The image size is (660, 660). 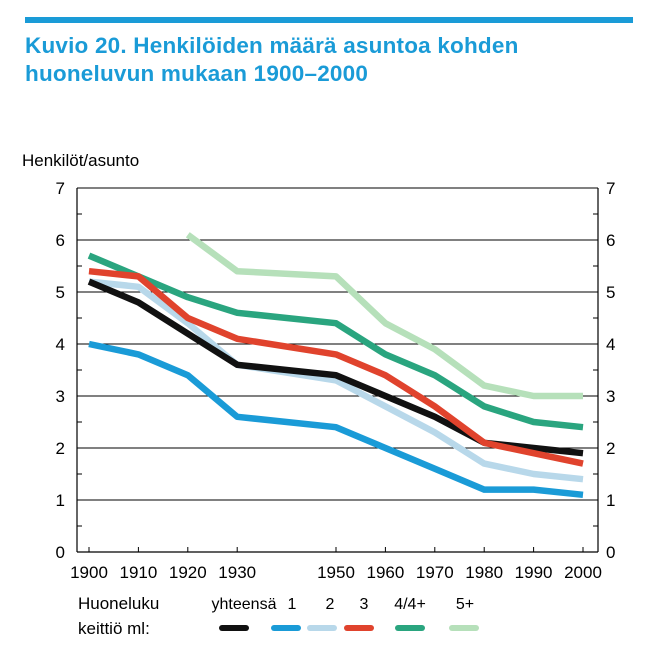 I want to click on title-accent-bar, so click(x=329, y=20).